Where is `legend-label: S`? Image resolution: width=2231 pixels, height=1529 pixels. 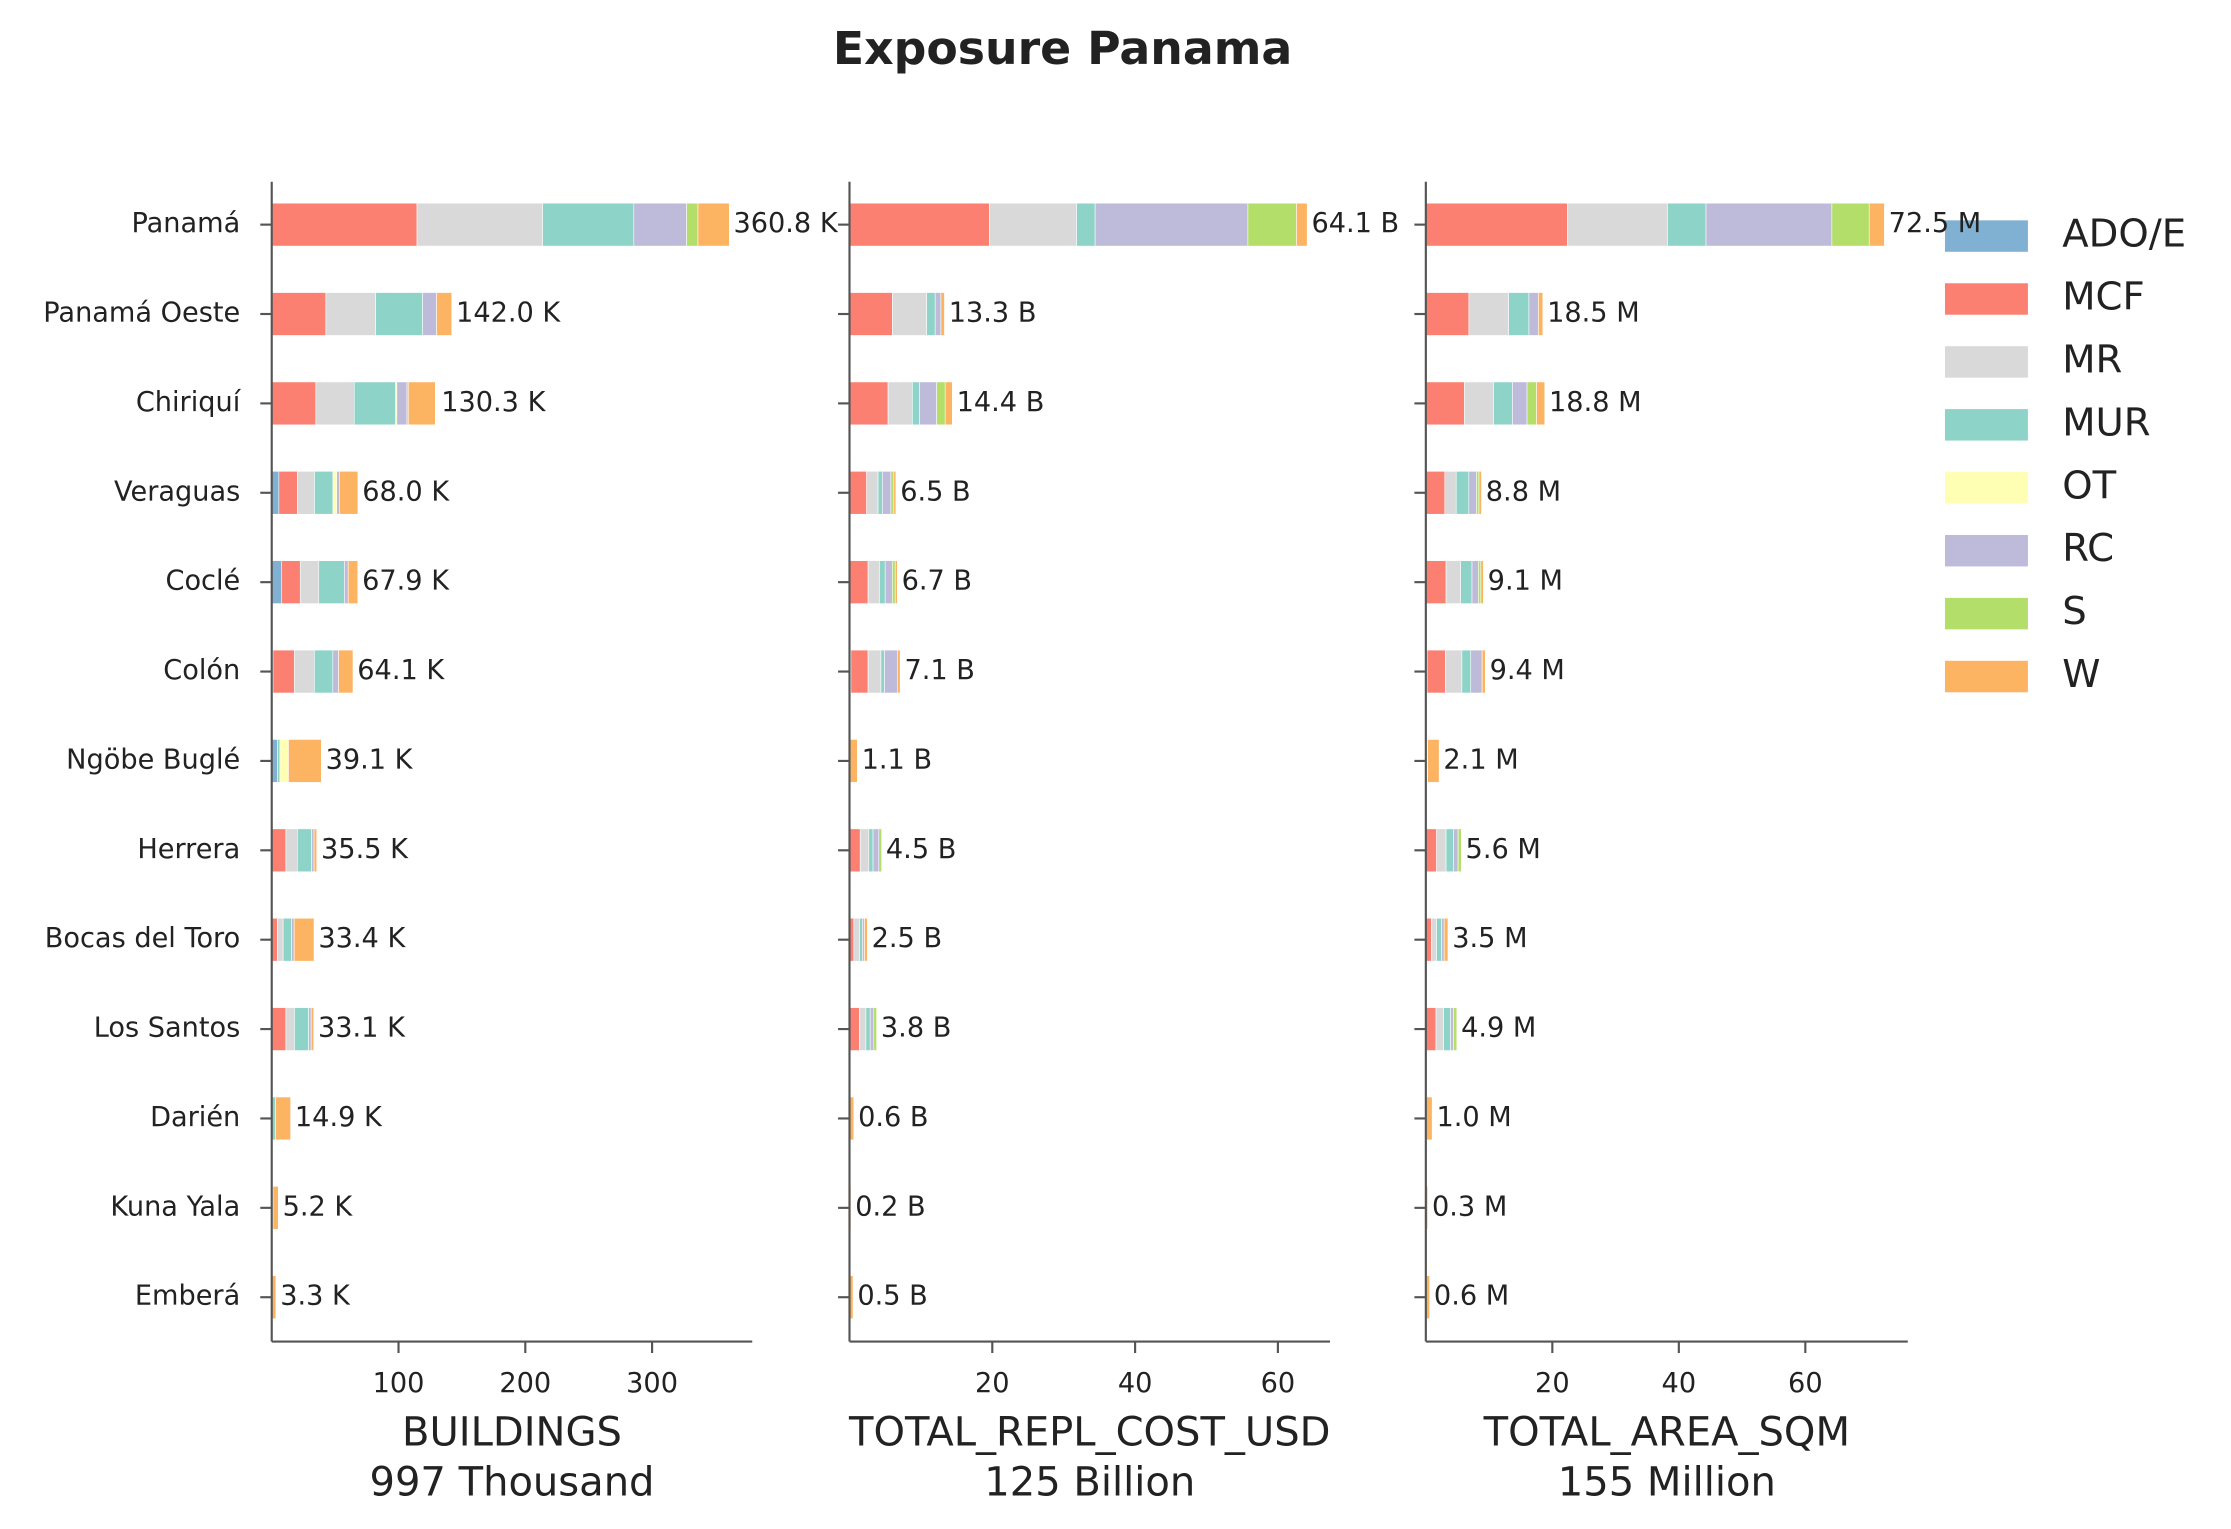
legend-label: S is located at coordinates (2074, 611).